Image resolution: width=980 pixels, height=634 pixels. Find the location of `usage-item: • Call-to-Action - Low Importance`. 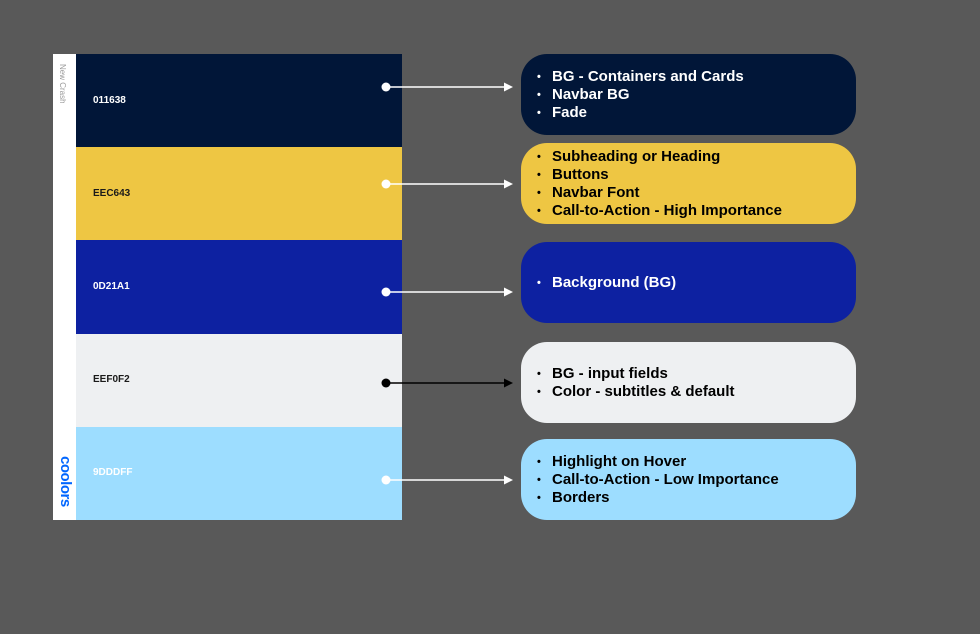

usage-item: • Call-to-Action - Low Importance is located at coordinates (696, 480).